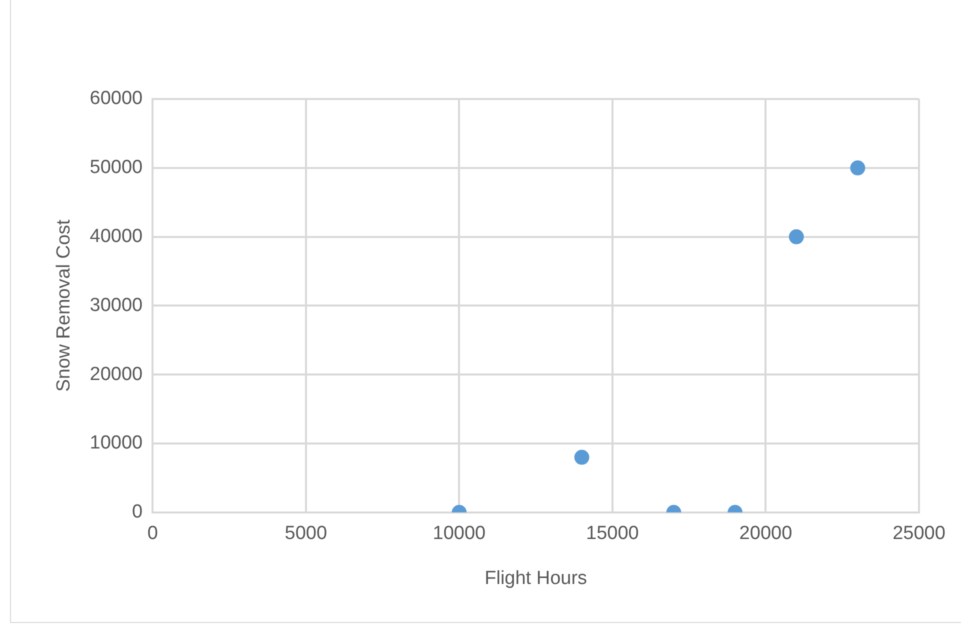 The image size is (963, 624). Describe the element at coordinates (459, 533) in the screenshot. I see `x-tick-label: 10000` at that location.